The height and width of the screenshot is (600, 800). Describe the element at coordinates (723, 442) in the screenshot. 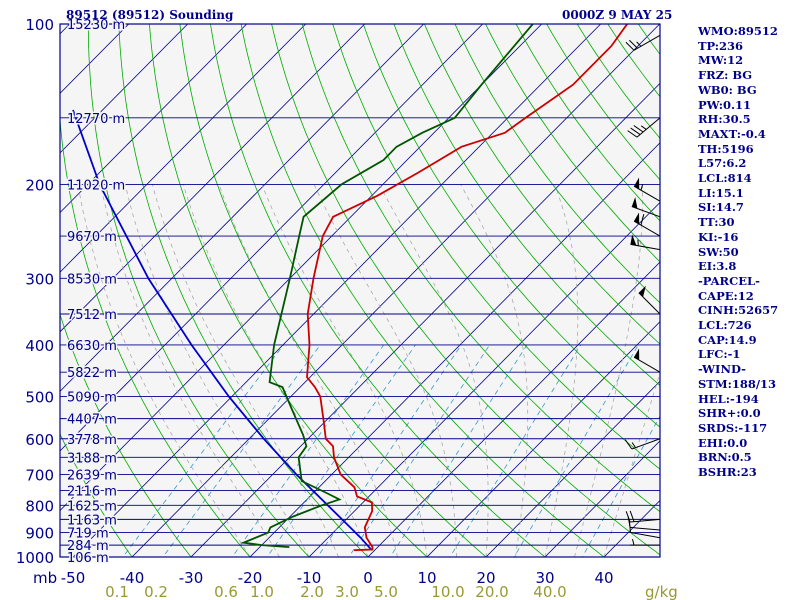

I see `index-line: EHI:0.0` at that location.